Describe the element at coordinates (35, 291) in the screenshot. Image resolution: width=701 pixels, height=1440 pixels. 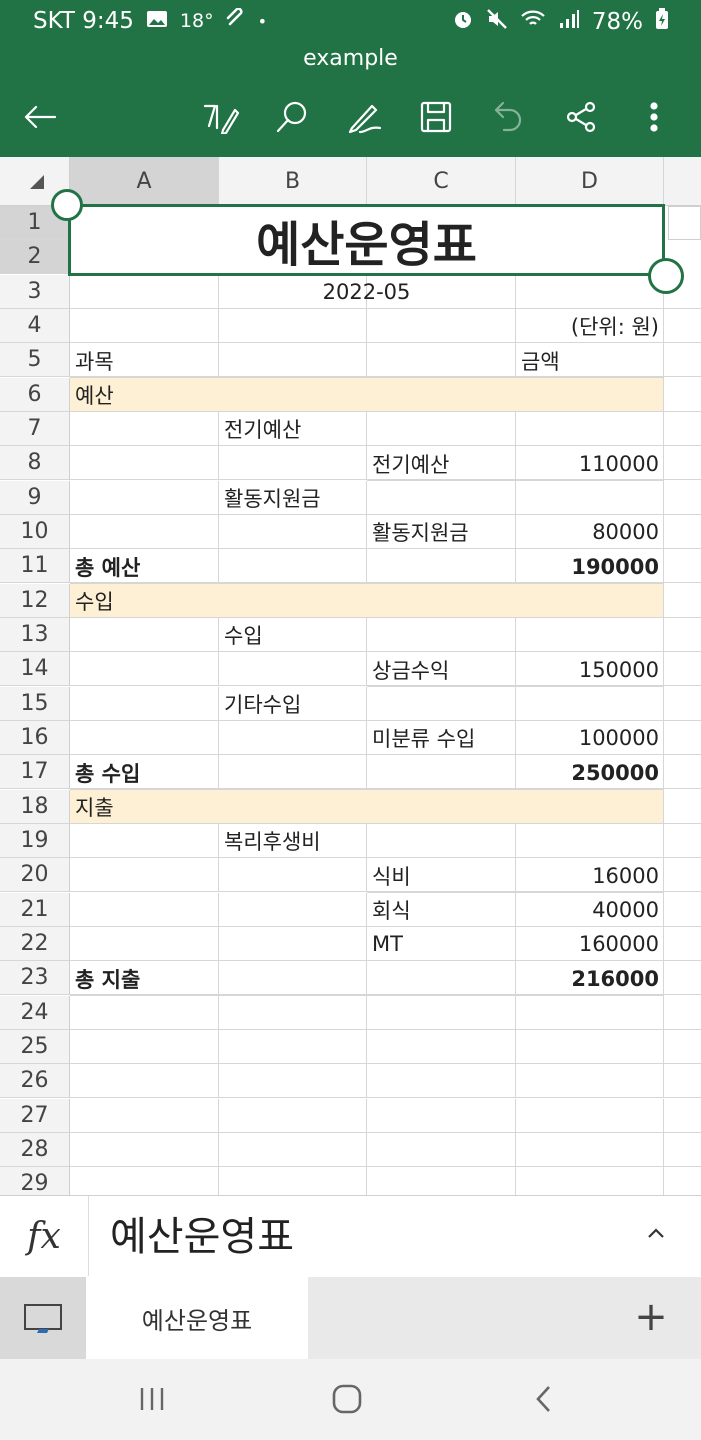
I see `row-header: 3` at that location.